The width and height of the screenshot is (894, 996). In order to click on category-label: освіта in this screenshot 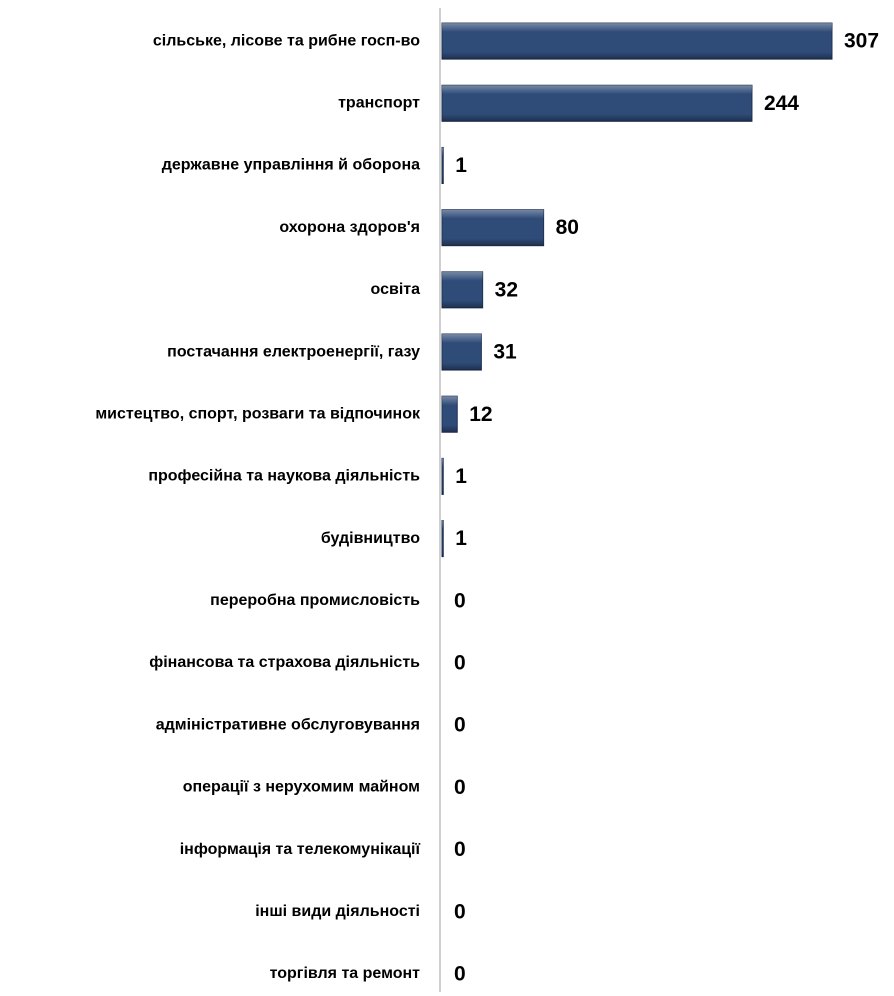, I will do `click(396, 289)`.